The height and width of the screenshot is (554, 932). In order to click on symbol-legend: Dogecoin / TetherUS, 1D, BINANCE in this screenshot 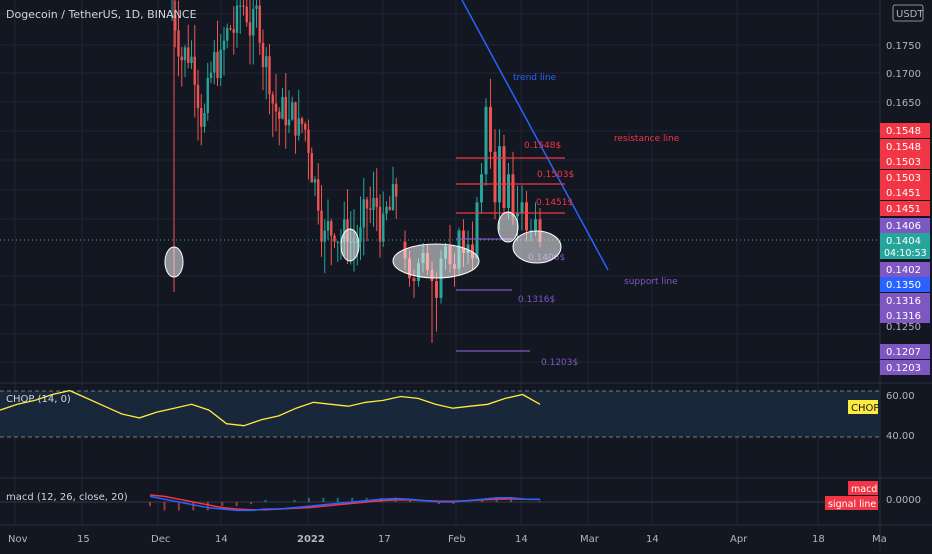, I will do `click(101, 14)`.